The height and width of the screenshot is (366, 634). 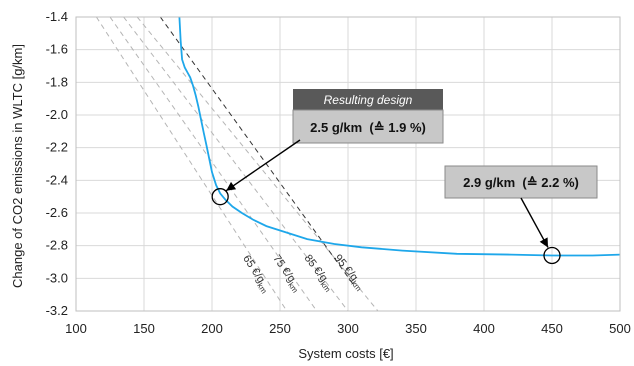 What do you see at coordinates (348, 272) in the screenshot?
I see `iso-cost-label: 95 €/gkm` at bounding box center [348, 272].